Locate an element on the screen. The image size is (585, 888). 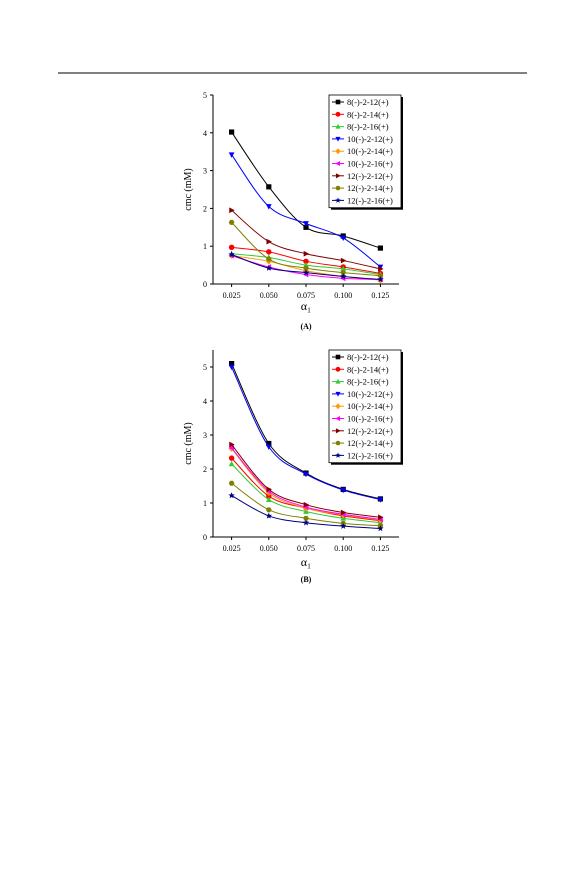
x-tick-label: 0.075 is located at coordinates (306, 548).